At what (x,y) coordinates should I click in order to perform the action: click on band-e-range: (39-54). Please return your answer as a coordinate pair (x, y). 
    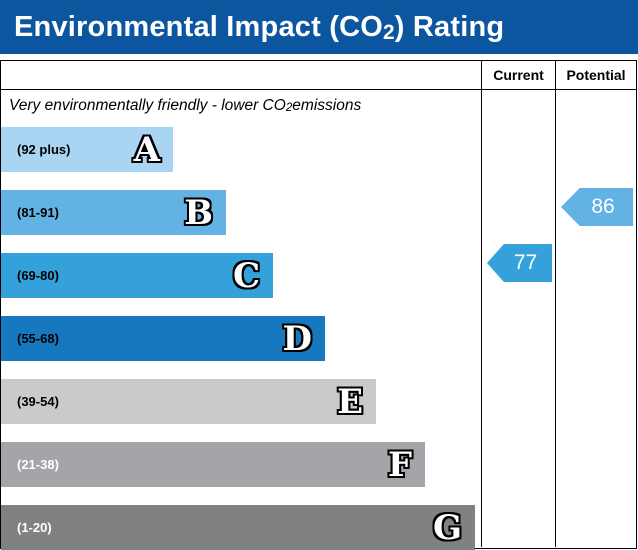
    Looking at the image, I should click on (38, 401).